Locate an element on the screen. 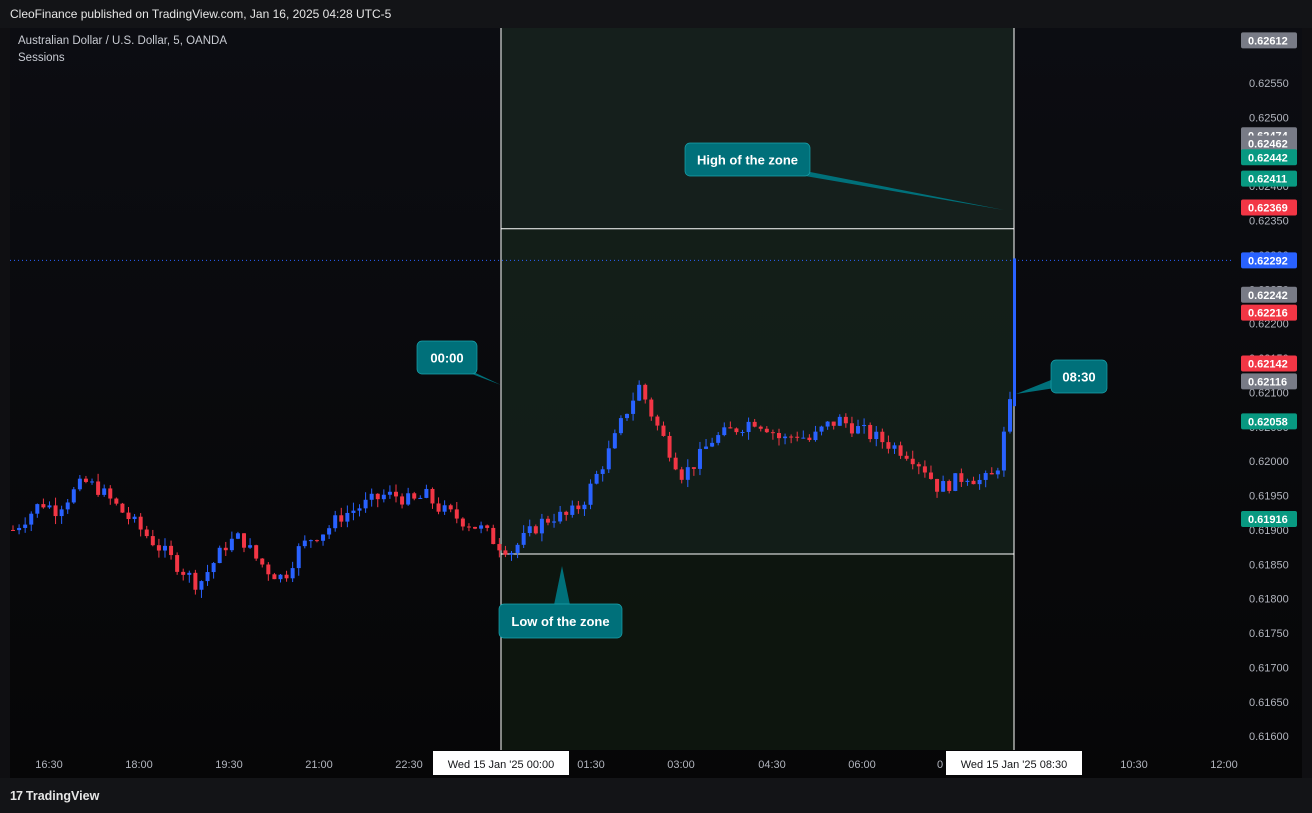 The image size is (1312, 813). tradingview-logo-icon: 17 is located at coordinates (16, 796).